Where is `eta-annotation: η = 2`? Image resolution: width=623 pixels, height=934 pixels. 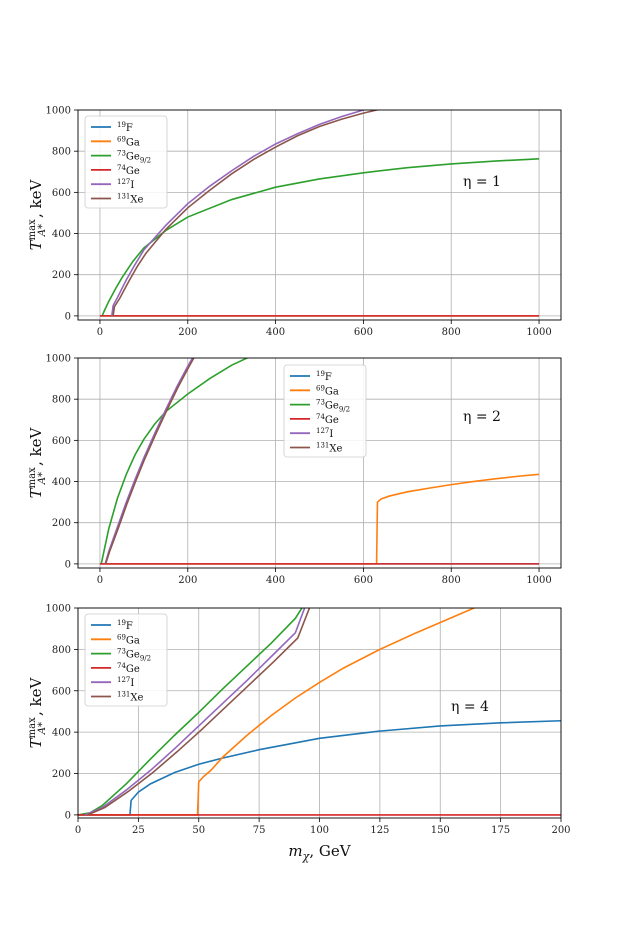 eta-annotation: η = 2 is located at coordinates (482, 417).